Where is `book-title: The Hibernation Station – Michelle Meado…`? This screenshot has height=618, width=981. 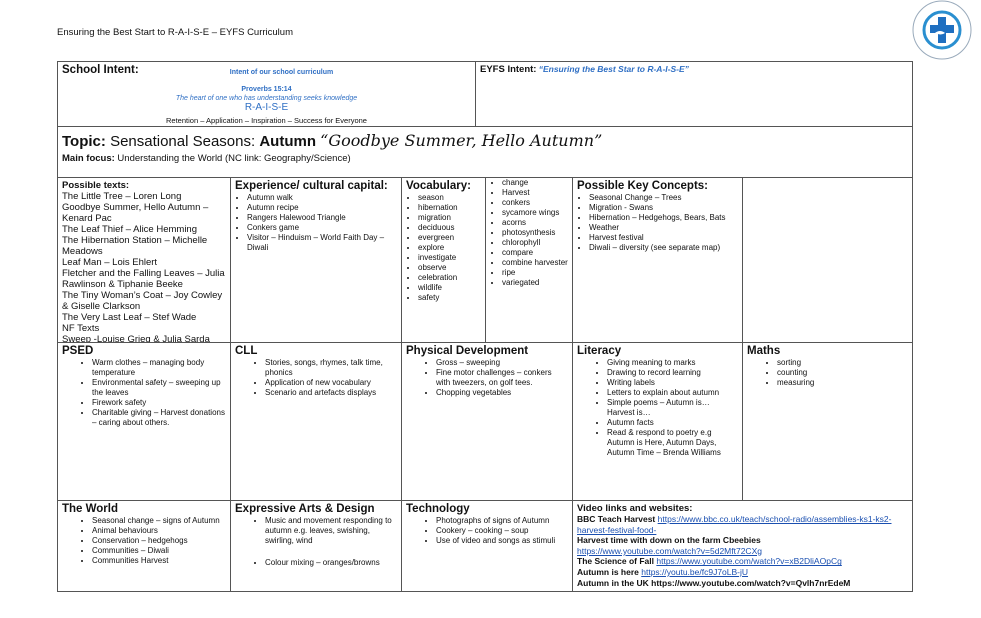 book-title: The Hibernation Station – Michelle Meado… is located at coordinates (135, 246).